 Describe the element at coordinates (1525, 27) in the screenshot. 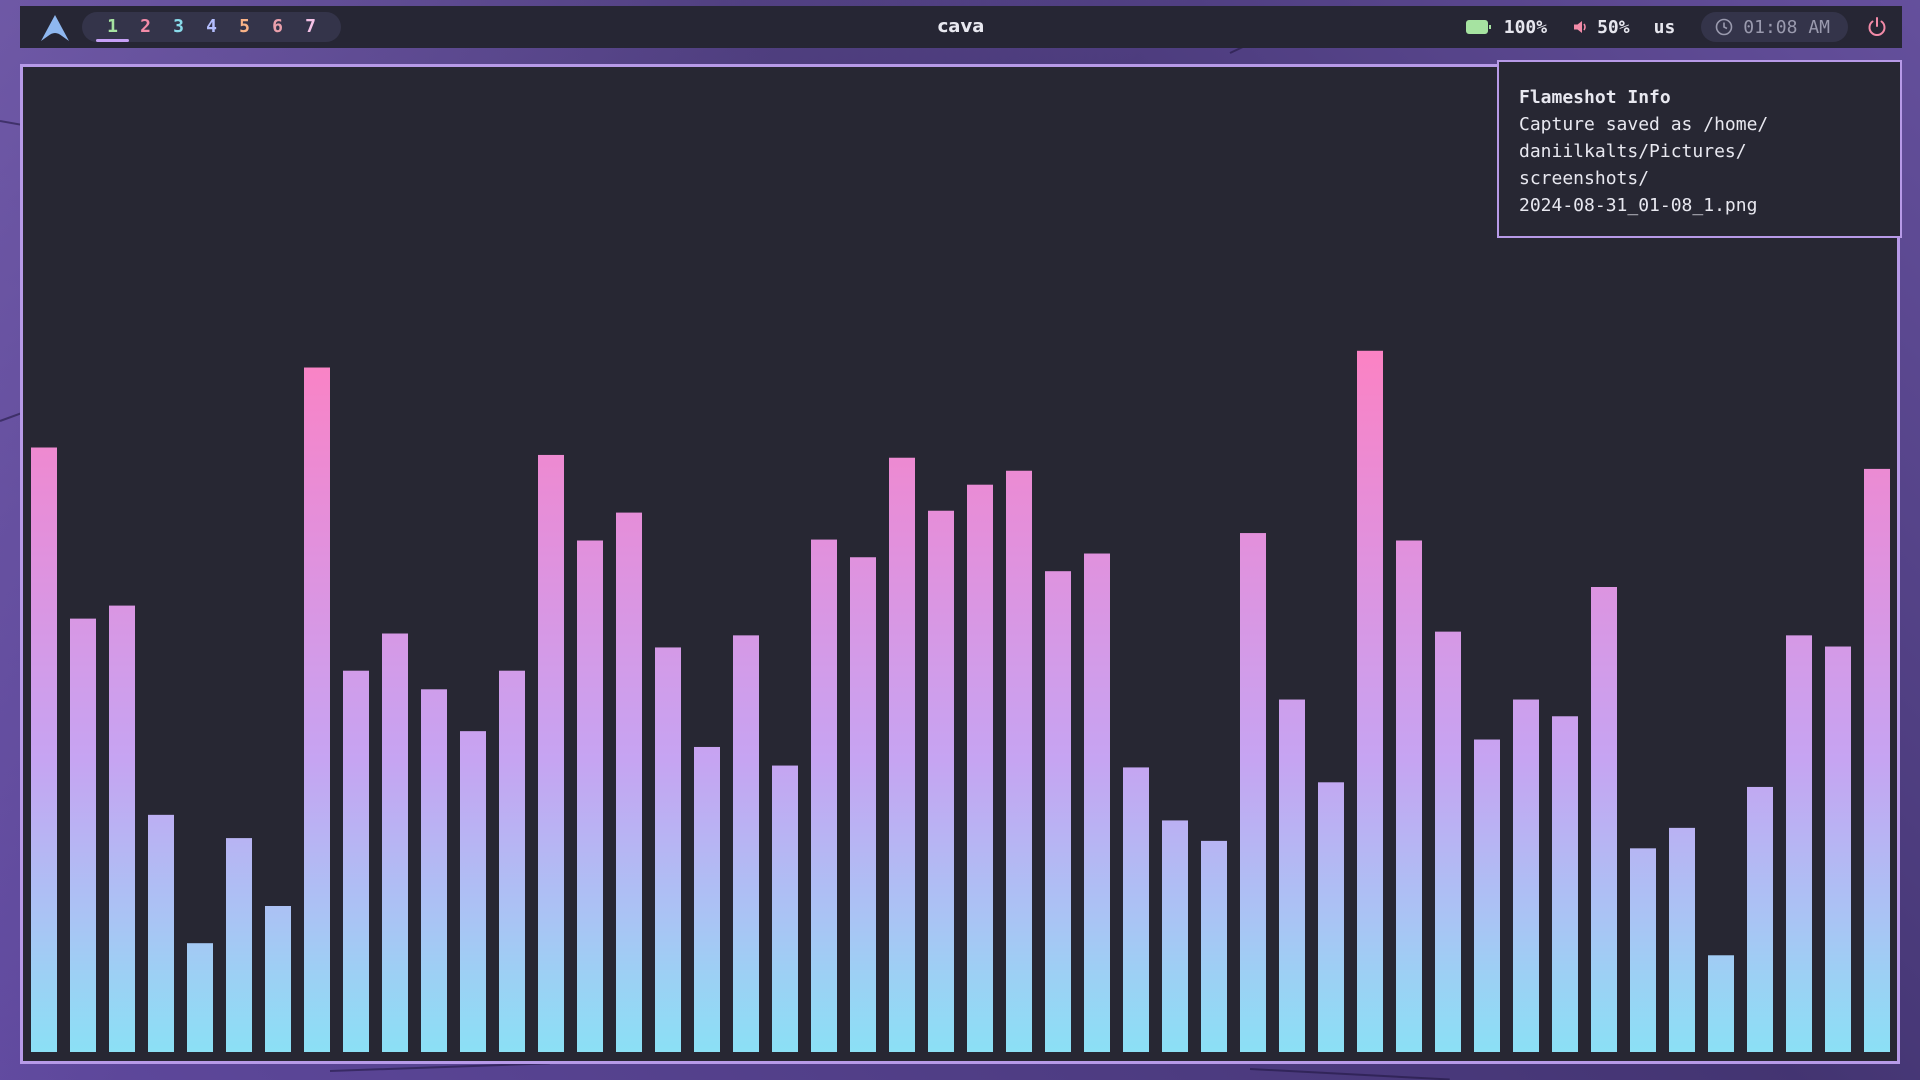

I see `battery-percentage: 100%` at that location.